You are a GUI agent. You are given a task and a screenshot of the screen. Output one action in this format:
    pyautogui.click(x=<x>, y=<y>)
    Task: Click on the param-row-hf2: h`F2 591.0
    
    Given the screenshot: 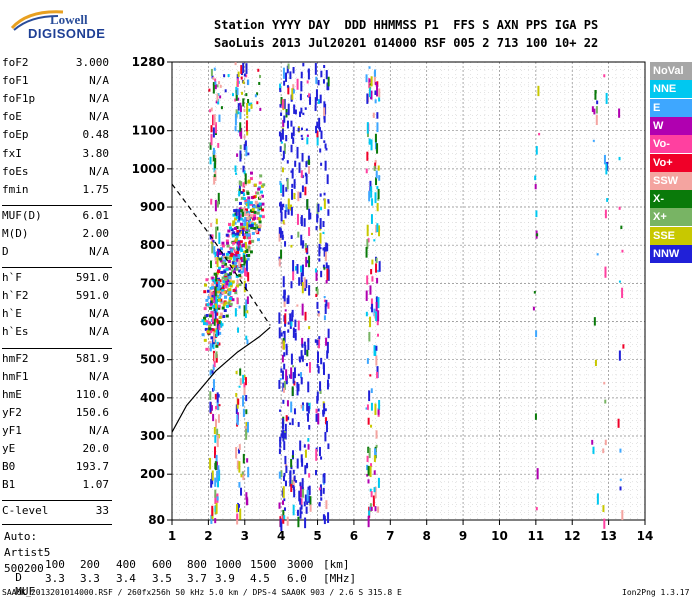 What is the action you would take?
    pyautogui.click(x=55, y=298)
    